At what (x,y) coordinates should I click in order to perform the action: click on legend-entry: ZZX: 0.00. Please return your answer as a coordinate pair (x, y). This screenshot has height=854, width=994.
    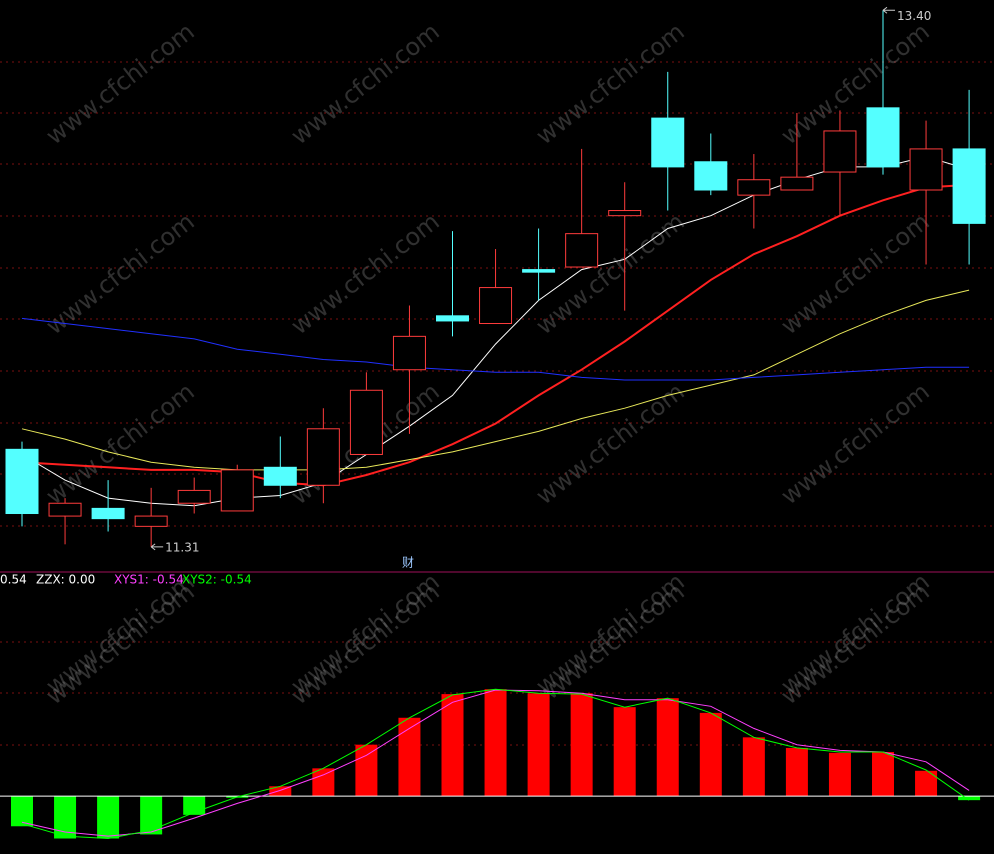
    Looking at the image, I should click on (65, 580).